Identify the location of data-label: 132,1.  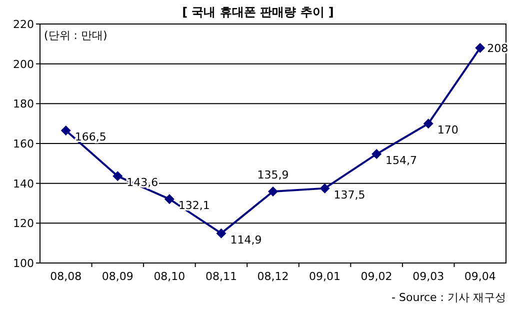
(194, 205).